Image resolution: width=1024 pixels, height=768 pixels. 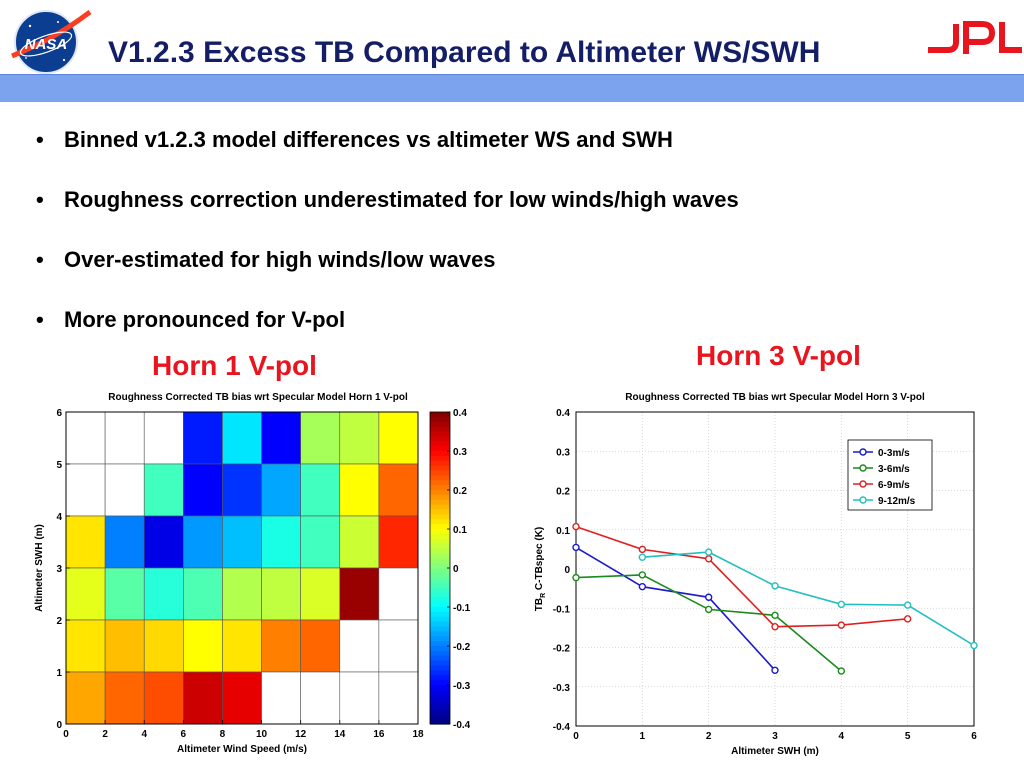 I want to click on x-tick-label: 18, so click(x=418, y=734).